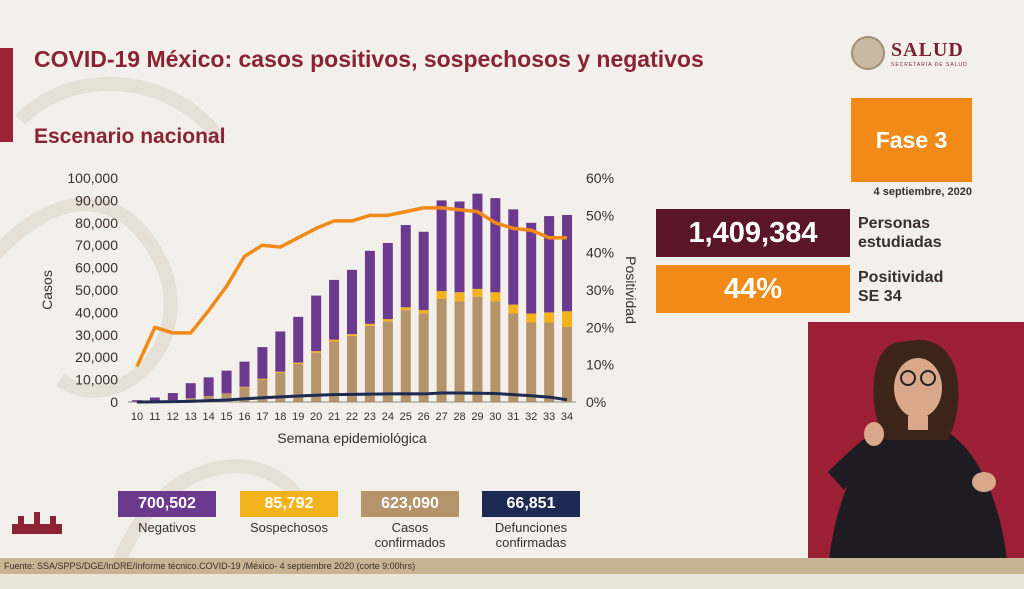  What do you see at coordinates (130, 136) in the screenshot?
I see `page-subtitle: Escenario nacional` at bounding box center [130, 136].